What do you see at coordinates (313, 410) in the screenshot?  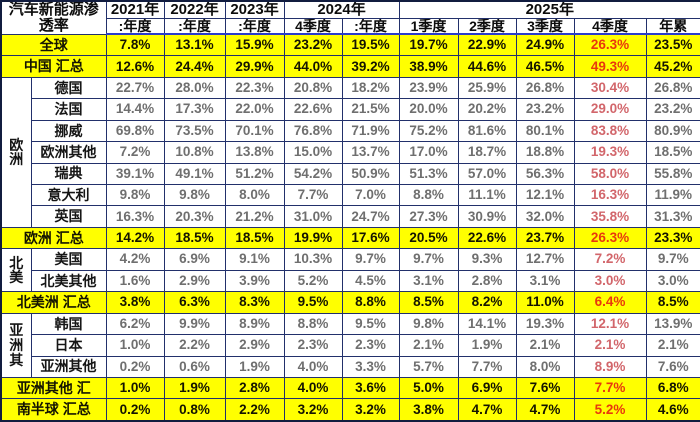 I see `value-cell: 3.2%` at bounding box center [313, 410].